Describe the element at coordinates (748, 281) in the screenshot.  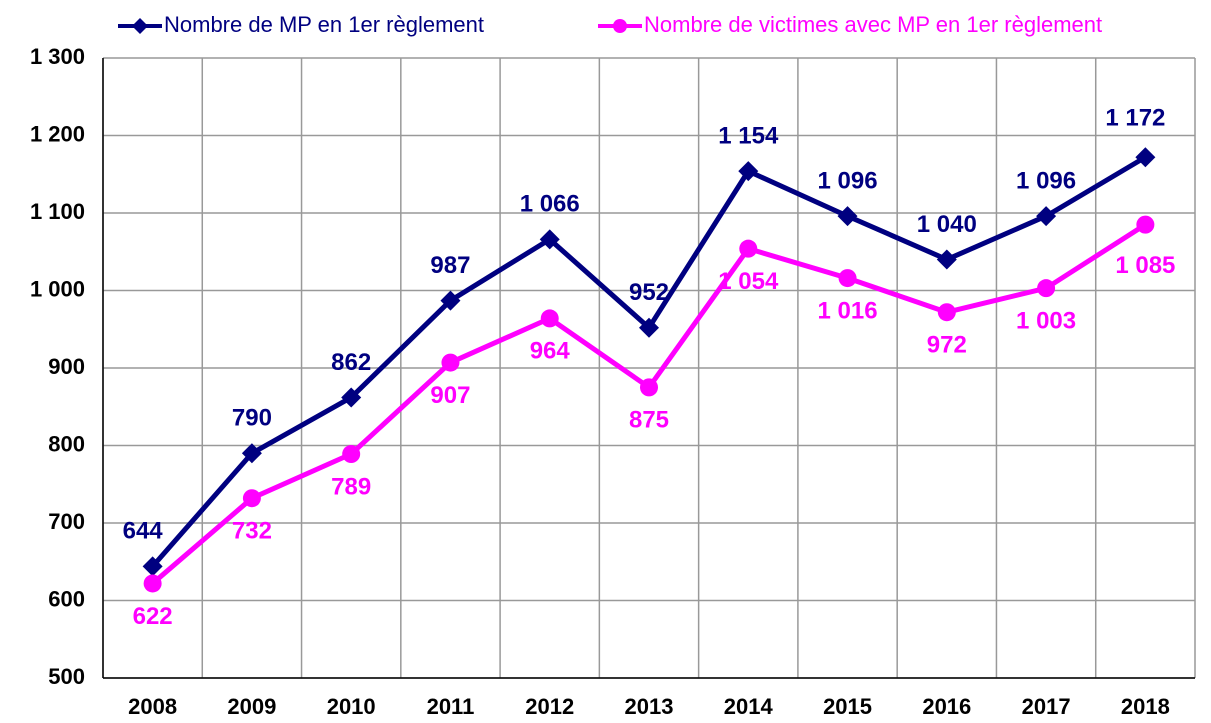
I see `value-label: 1 054` at that location.